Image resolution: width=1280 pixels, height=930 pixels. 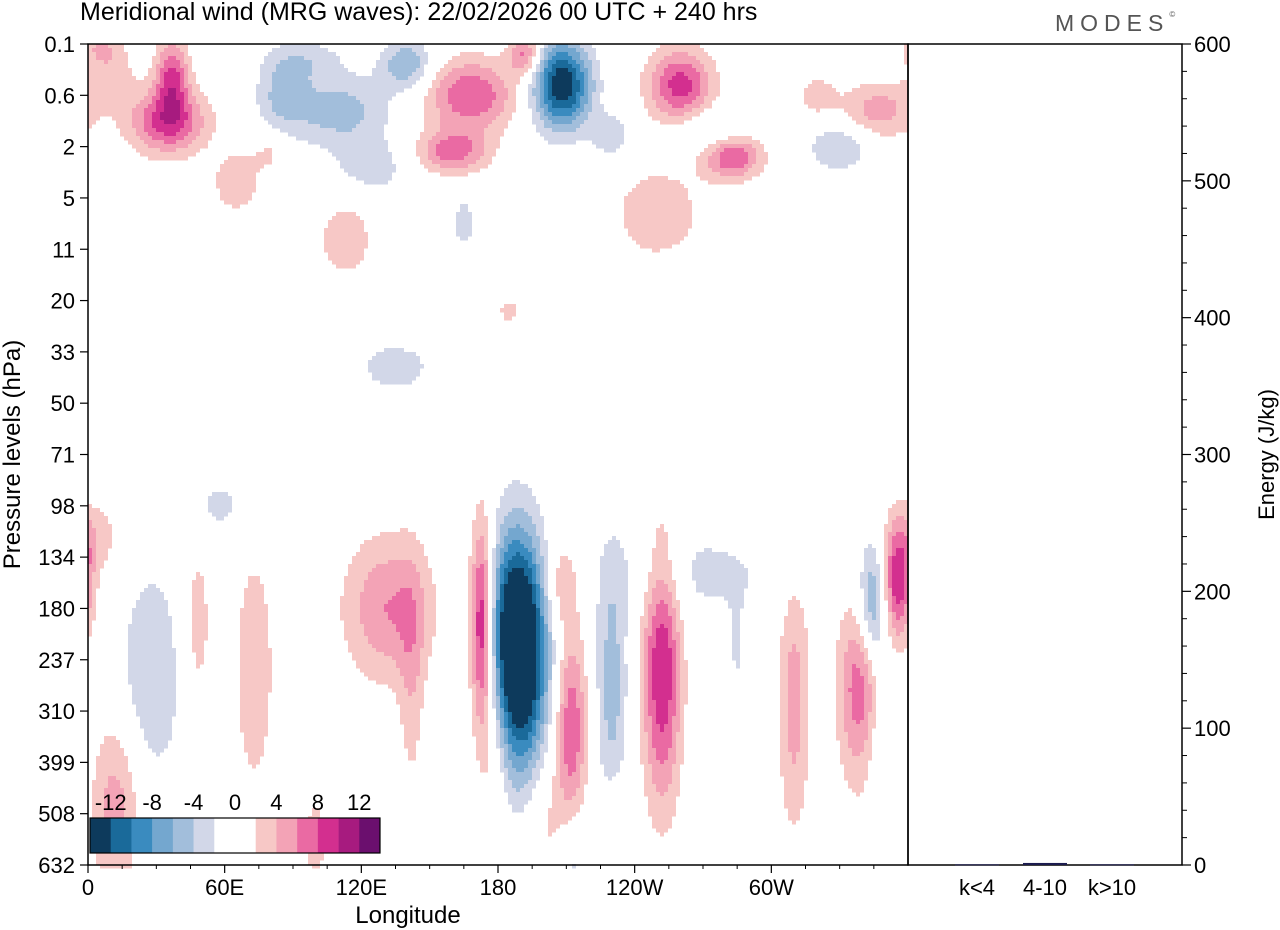 What do you see at coordinates (194, 802) in the screenshot?
I see `colorbar-label: -4` at bounding box center [194, 802].